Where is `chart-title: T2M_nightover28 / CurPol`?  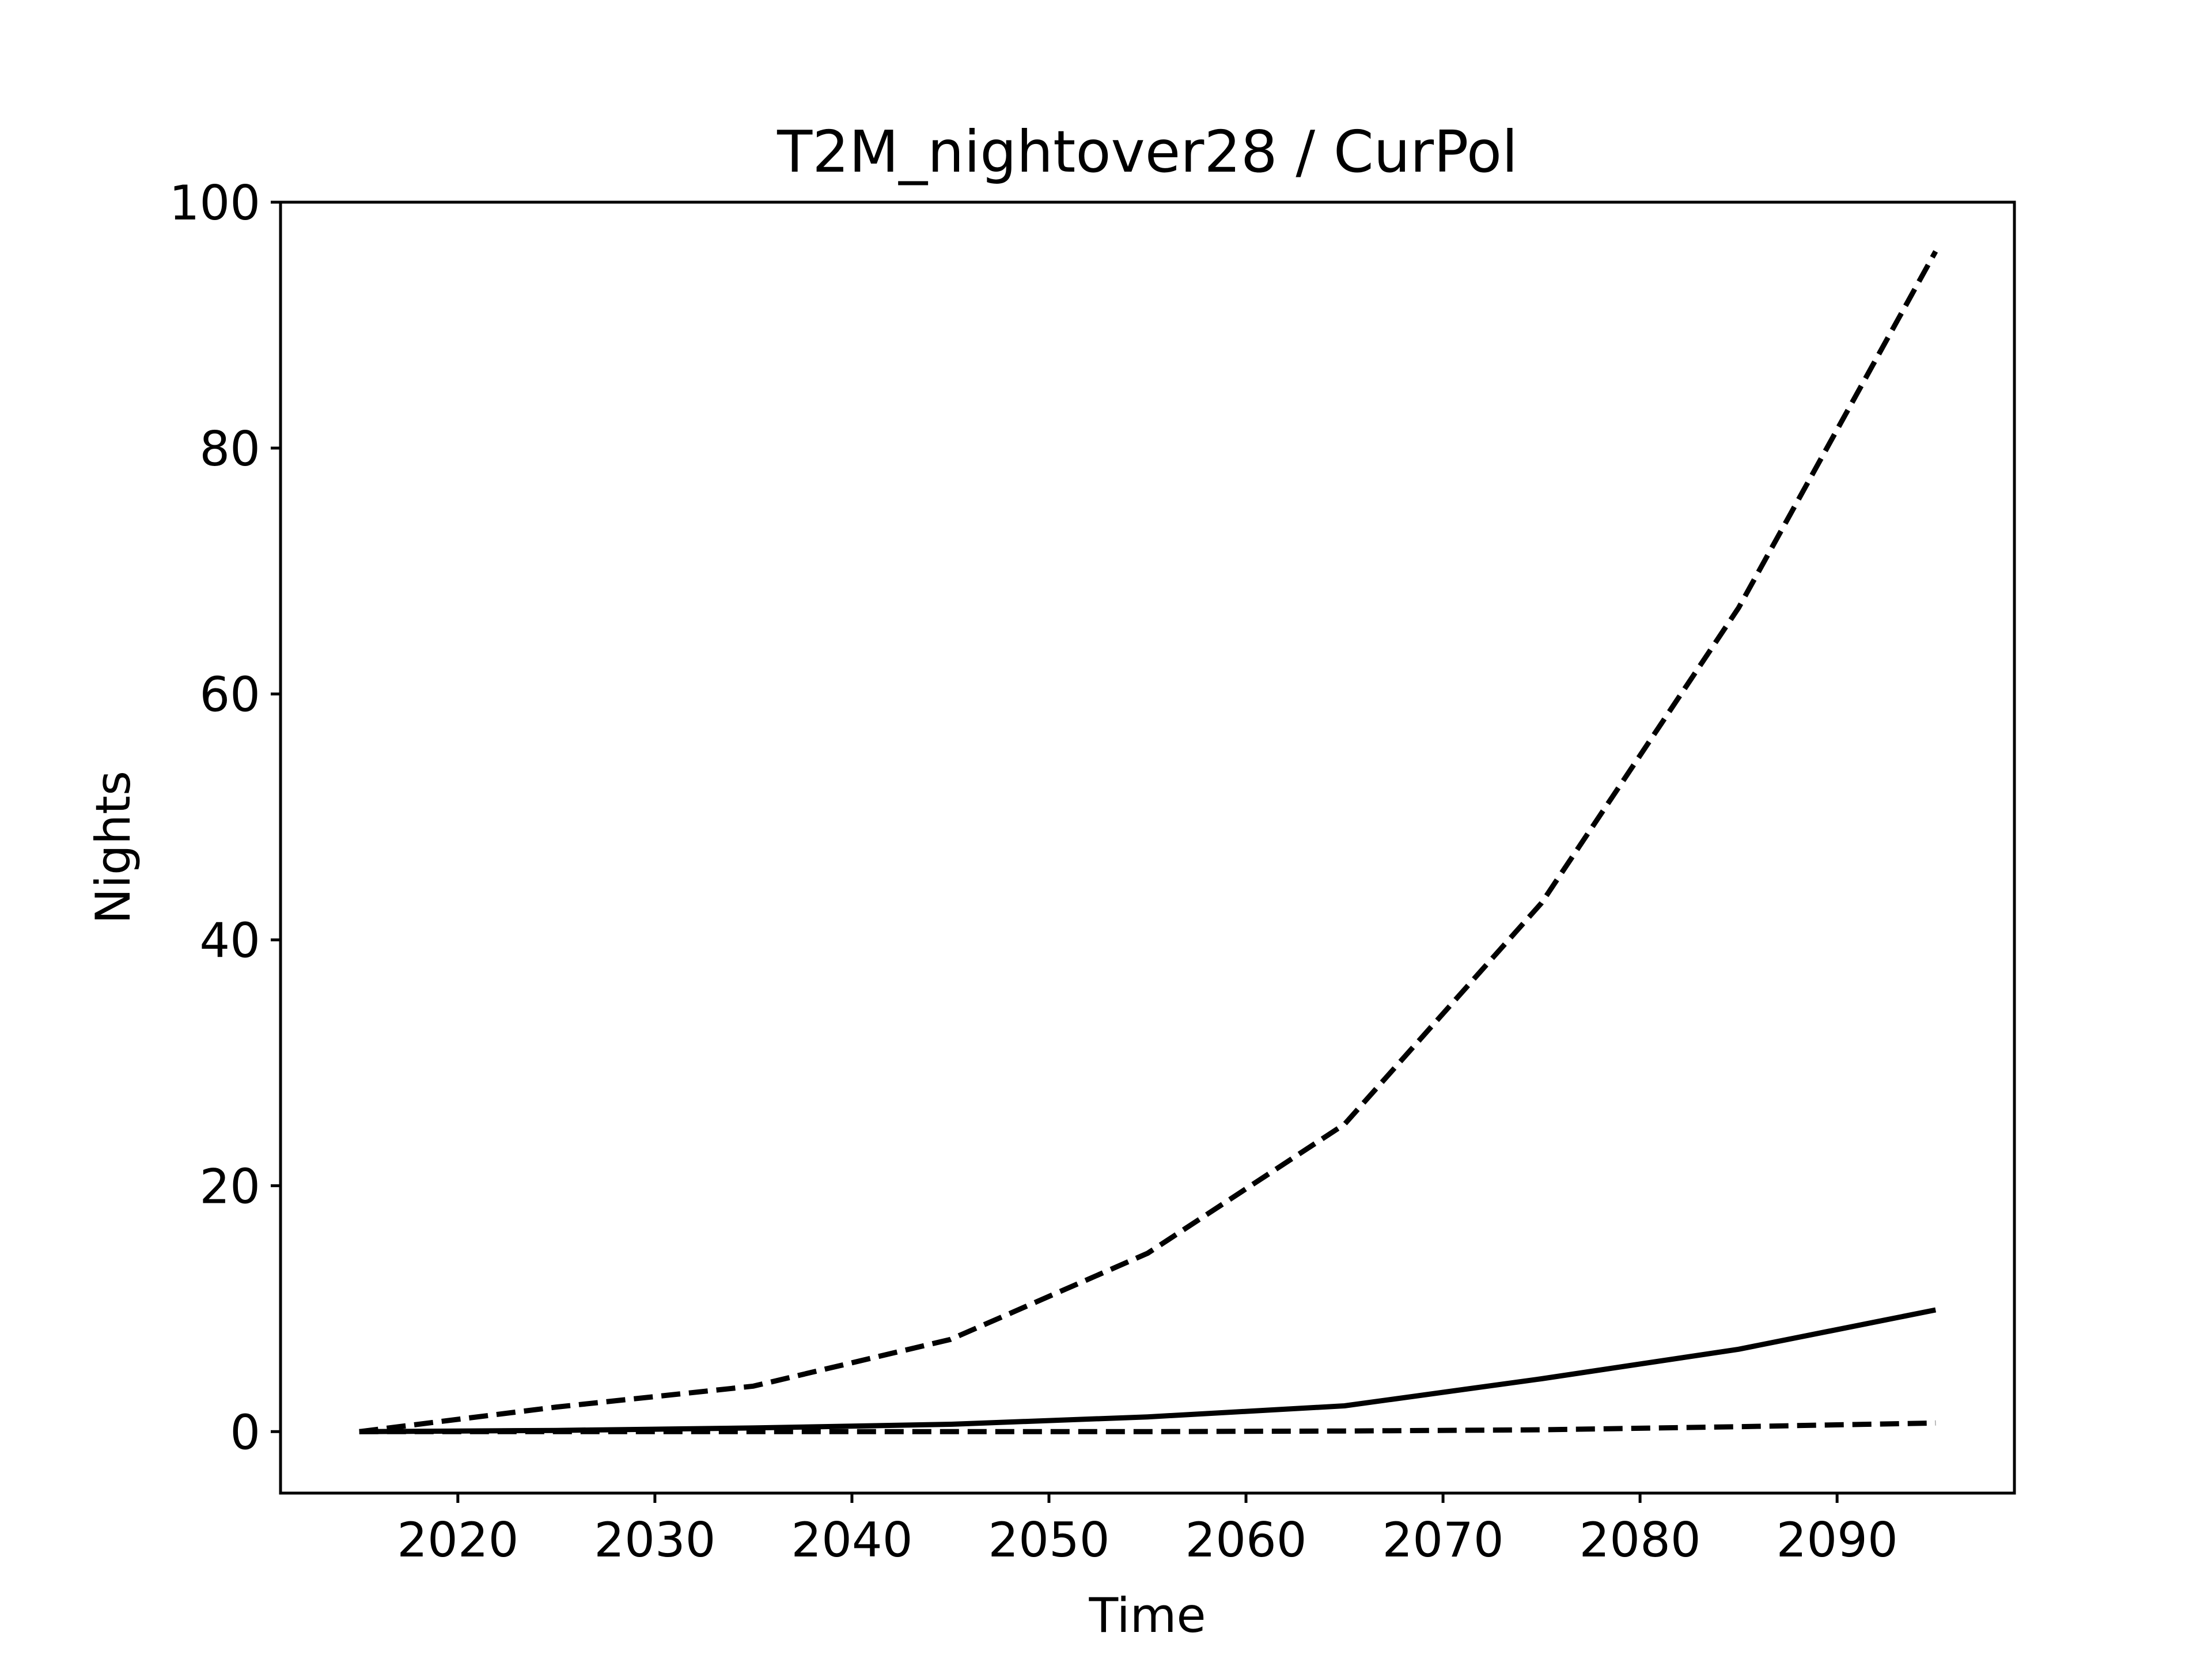
chart-title: T2M_nightover28 / CurPol is located at coordinates (1147, 151).